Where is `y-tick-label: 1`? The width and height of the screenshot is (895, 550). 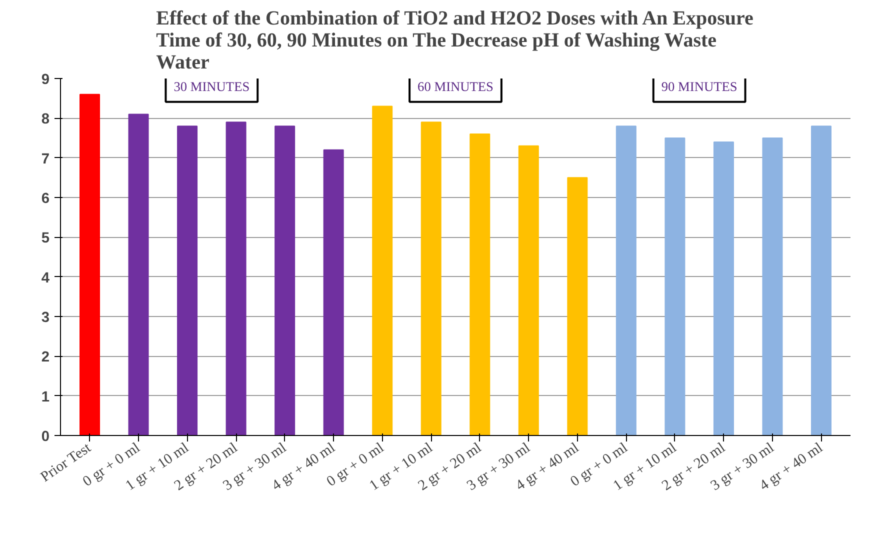
y-tick-label: 1 is located at coordinates (45, 397).